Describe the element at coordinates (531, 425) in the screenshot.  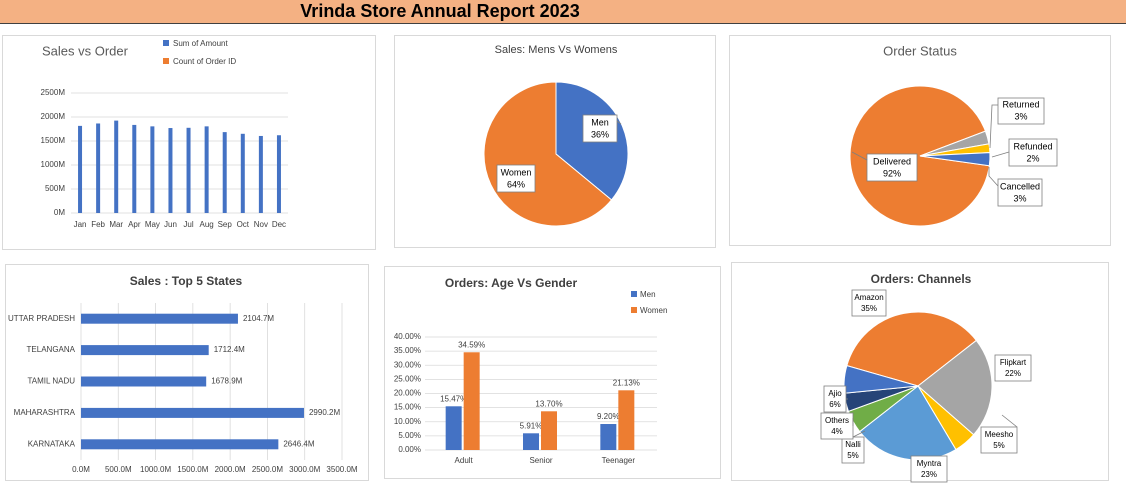
I see `data-label: 5.91%` at that location.